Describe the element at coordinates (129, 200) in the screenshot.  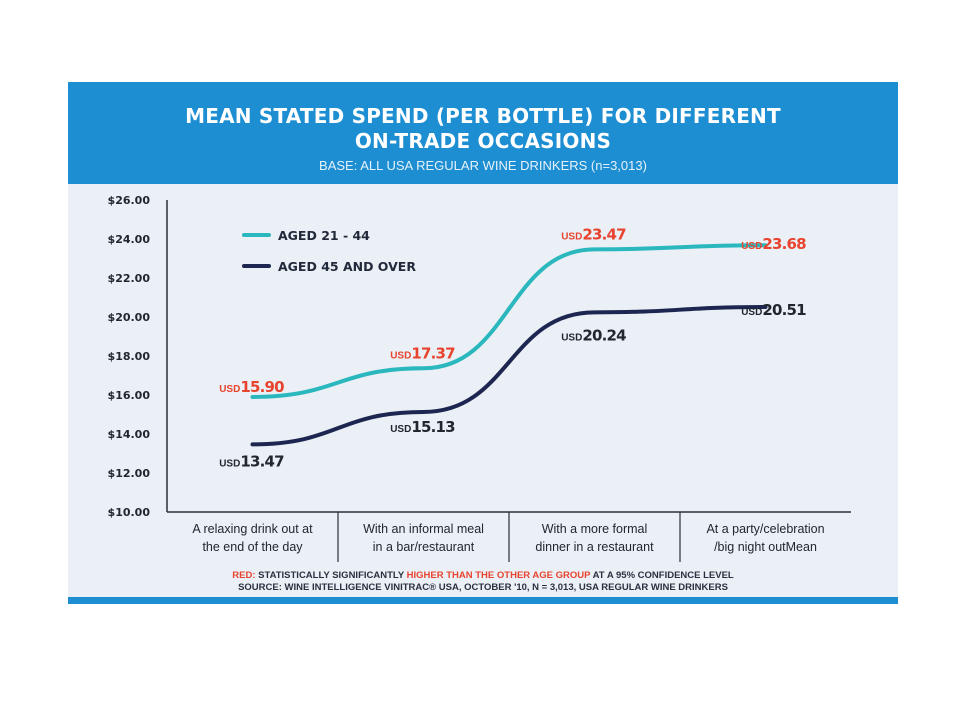
I see `y-tick-label: $26.00` at that location.